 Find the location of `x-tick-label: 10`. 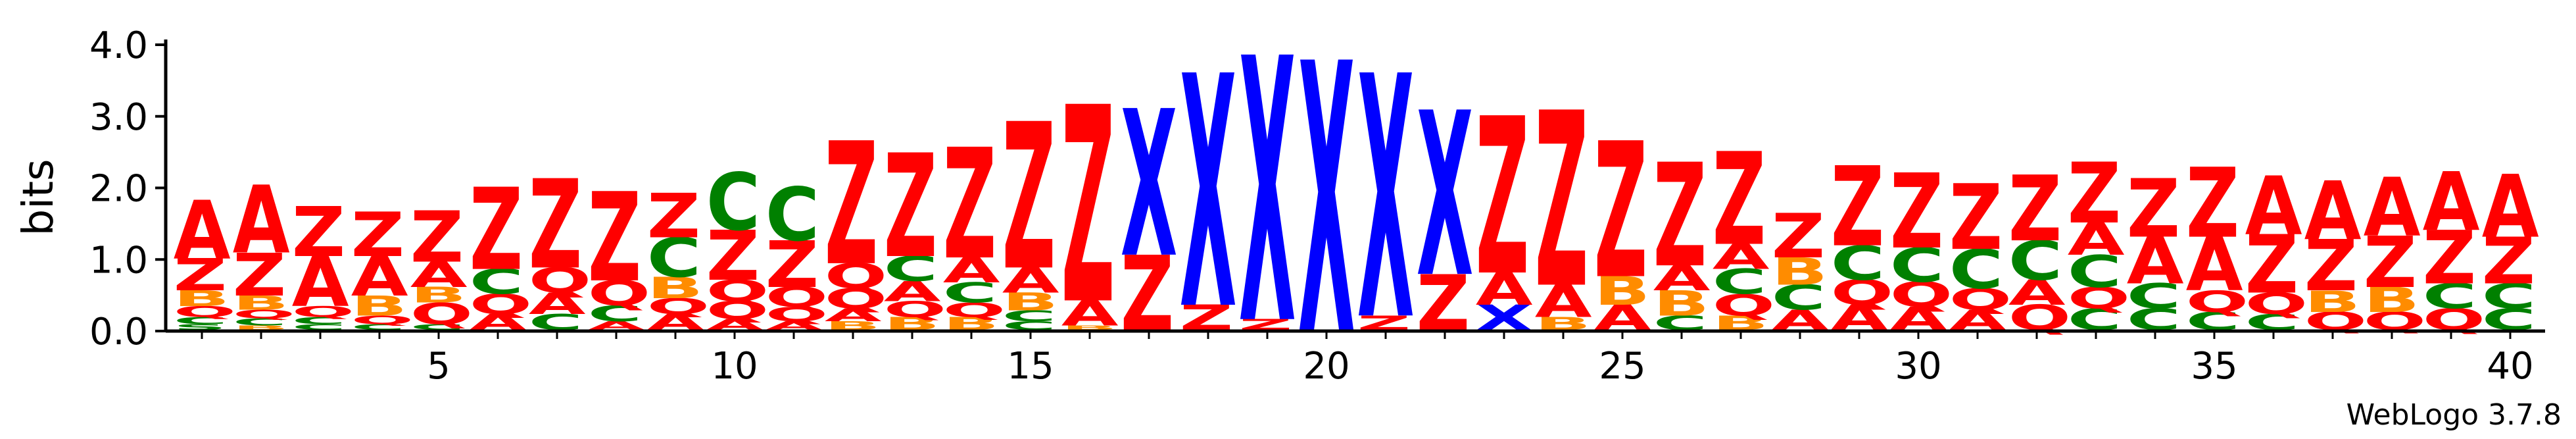

x-tick-label: 10 is located at coordinates (734, 366).